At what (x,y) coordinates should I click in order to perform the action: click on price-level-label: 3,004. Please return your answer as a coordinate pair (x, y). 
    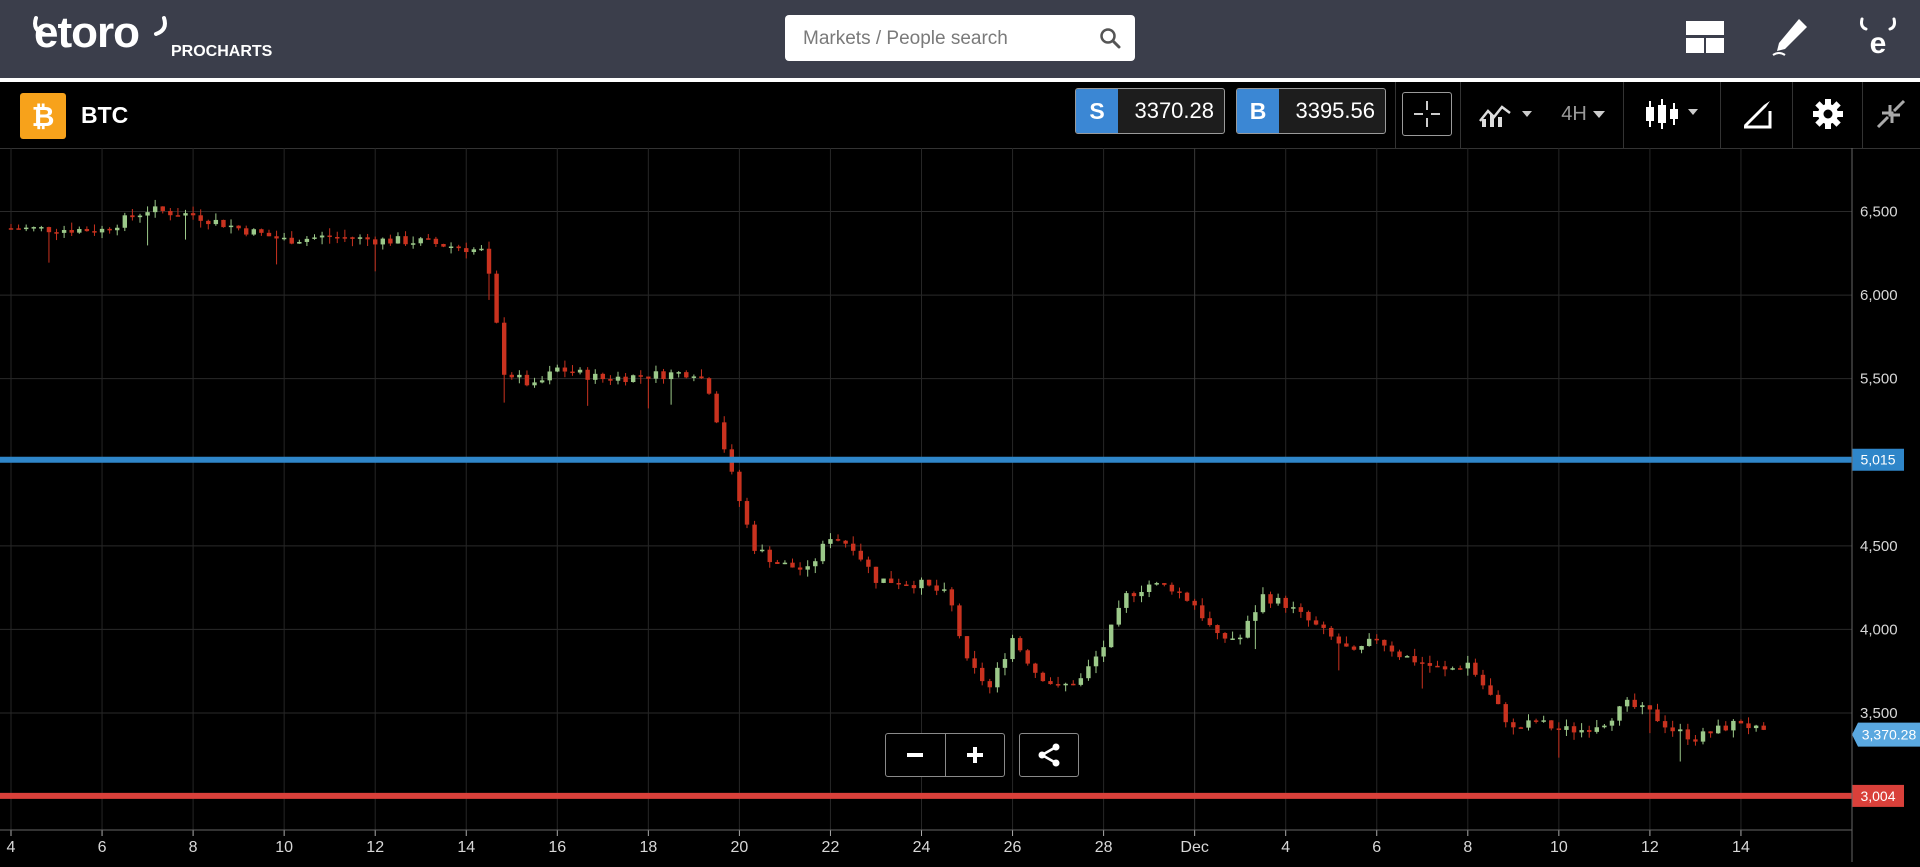
    Looking at the image, I should click on (1877, 796).